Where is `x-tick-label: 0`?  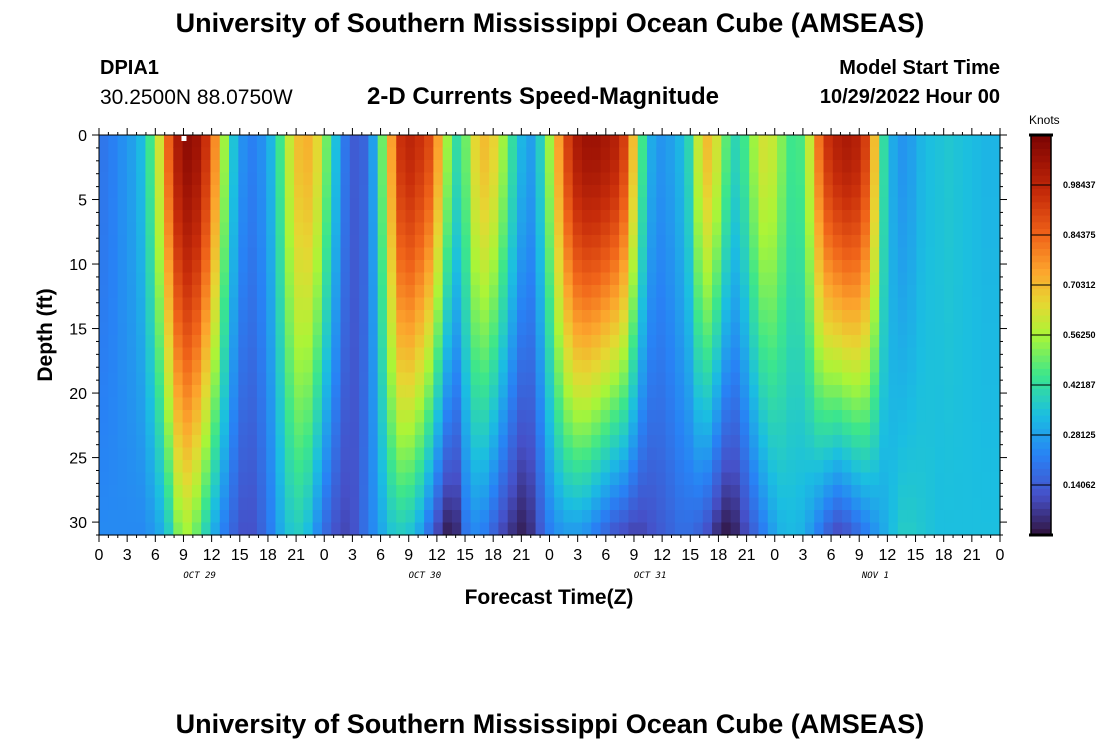 x-tick-label: 0 is located at coordinates (99, 555).